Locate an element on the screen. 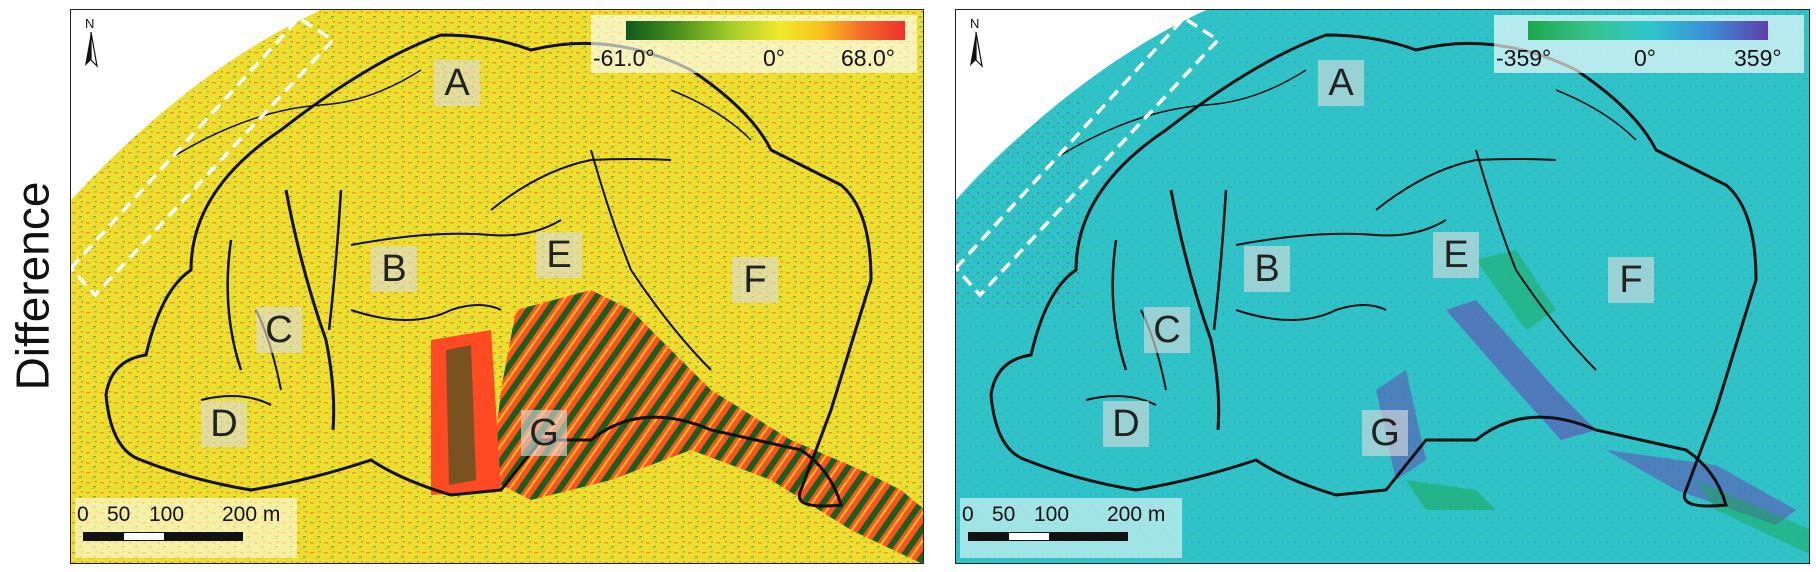  row-label: Difference is located at coordinates (32, 286).